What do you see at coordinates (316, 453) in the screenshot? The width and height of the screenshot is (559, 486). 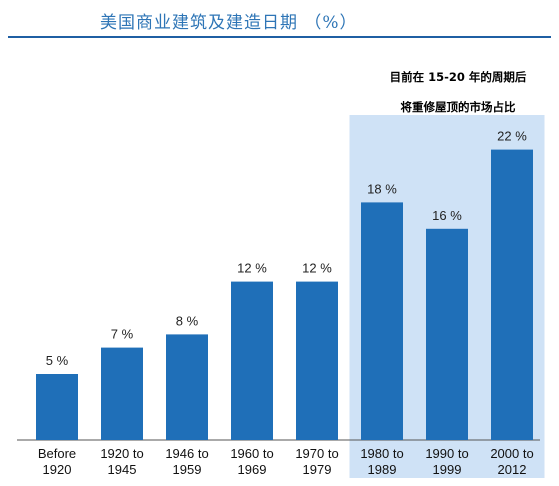 I see `category-label: 1970 to` at bounding box center [316, 453].